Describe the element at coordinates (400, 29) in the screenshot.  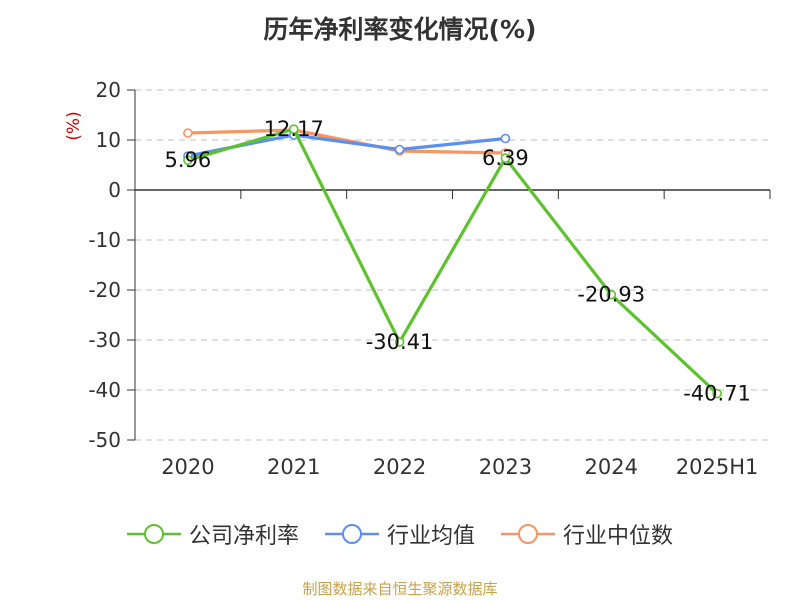
I see `chart-title: 历年净利率变化情况(%)` at that location.